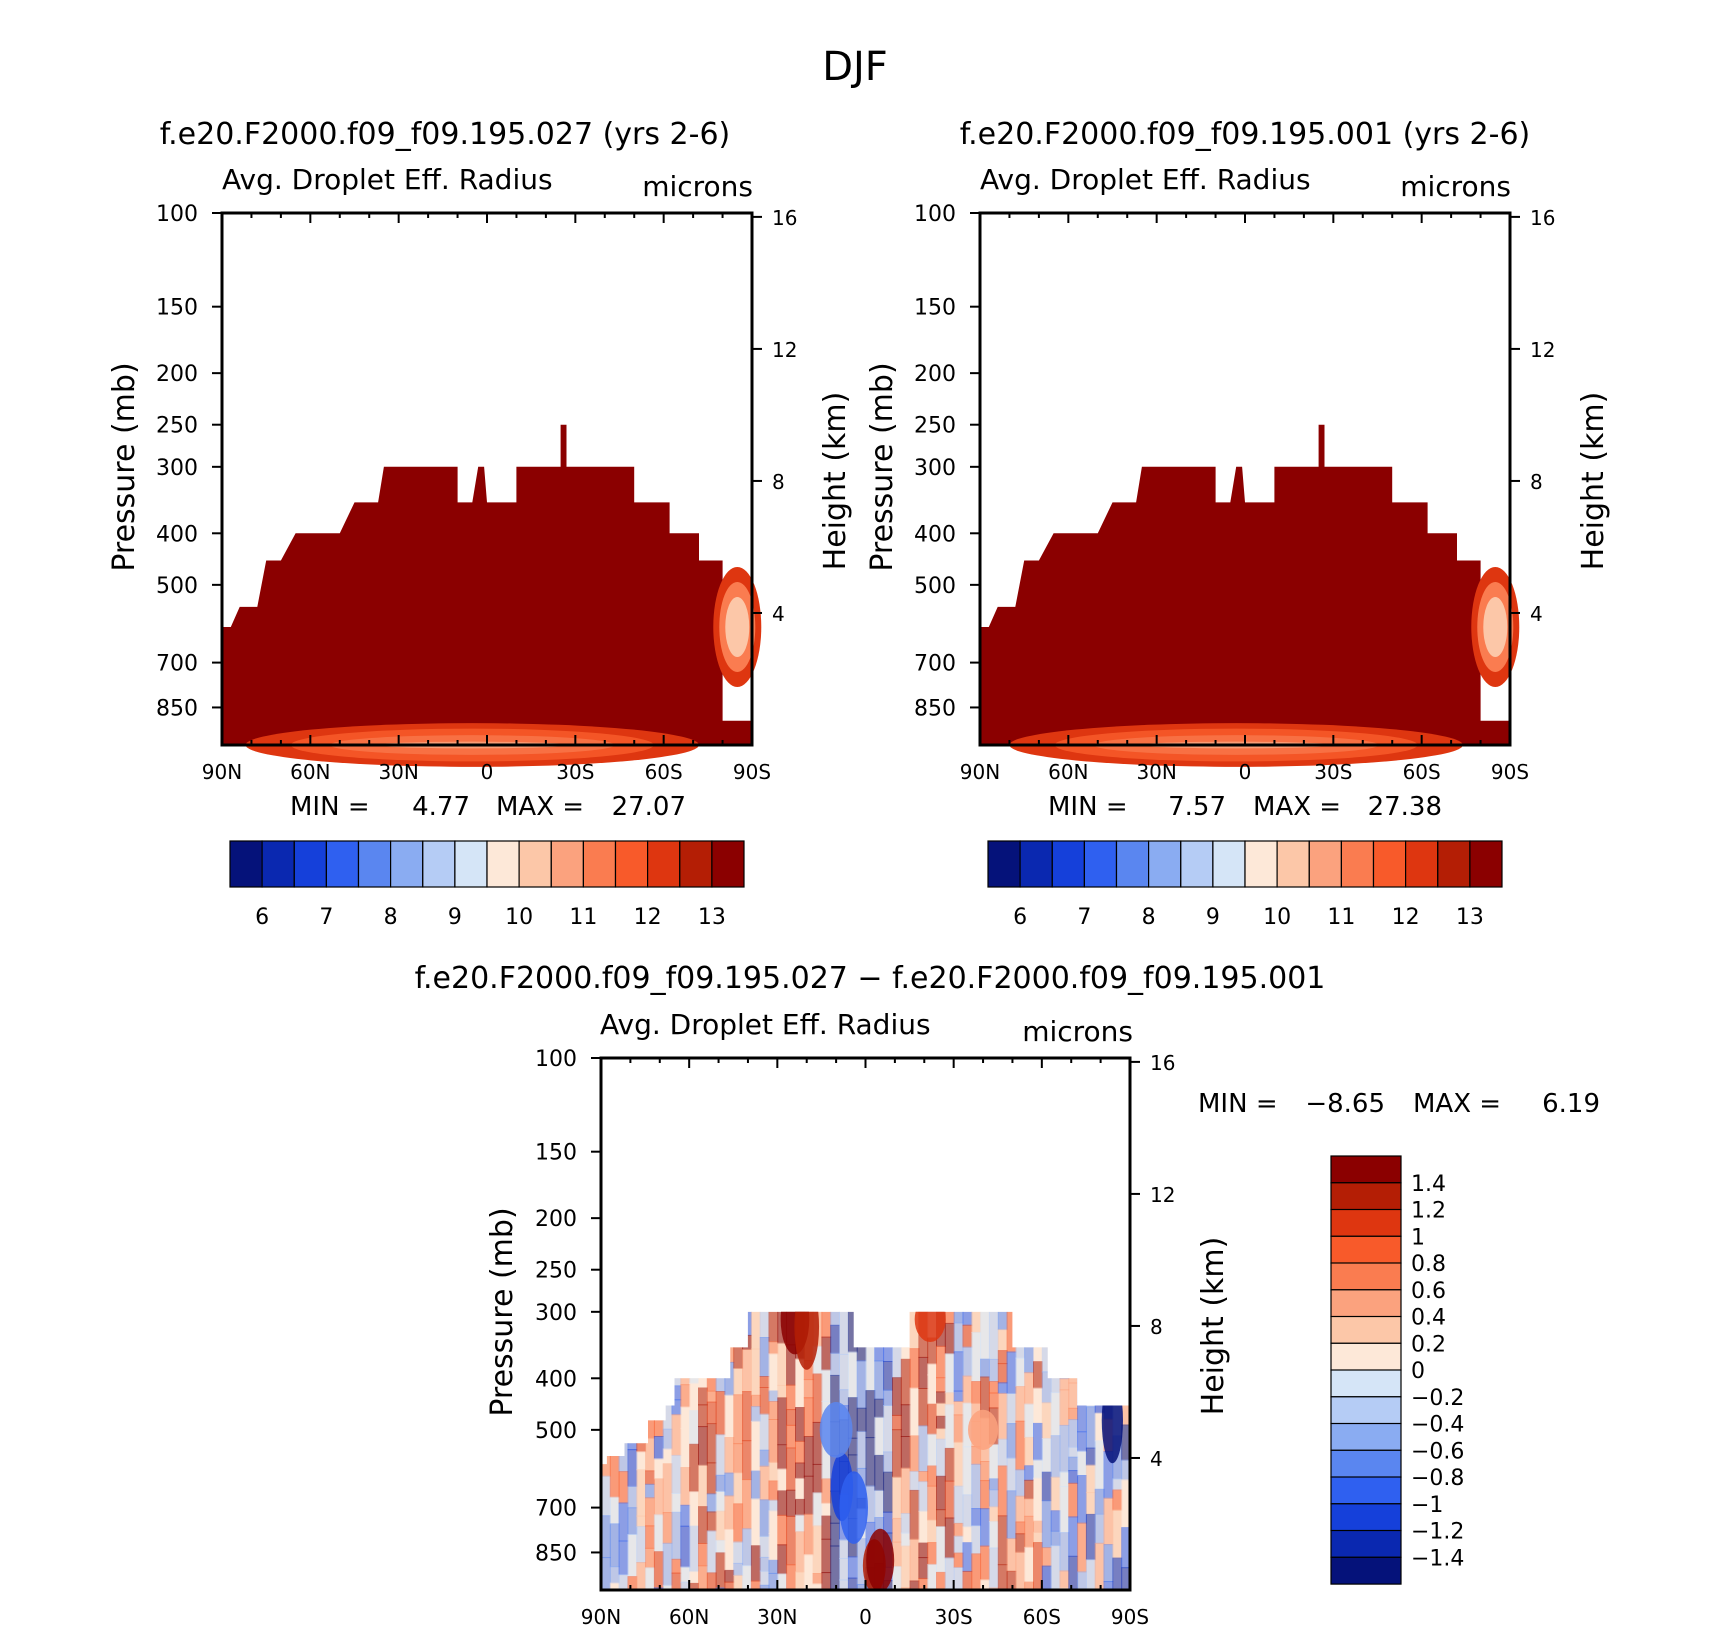 This screenshot has height=1633, width=1710. Describe the element at coordinates (222, 772) in the screenshot. I see `latitude-tick-label: 90N` at that location.